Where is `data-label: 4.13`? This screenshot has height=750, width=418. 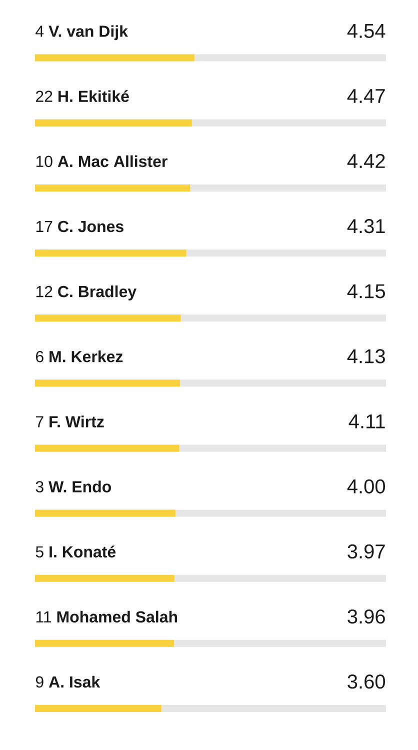 data-label: 4.13 is located at coordinates (366, 356).